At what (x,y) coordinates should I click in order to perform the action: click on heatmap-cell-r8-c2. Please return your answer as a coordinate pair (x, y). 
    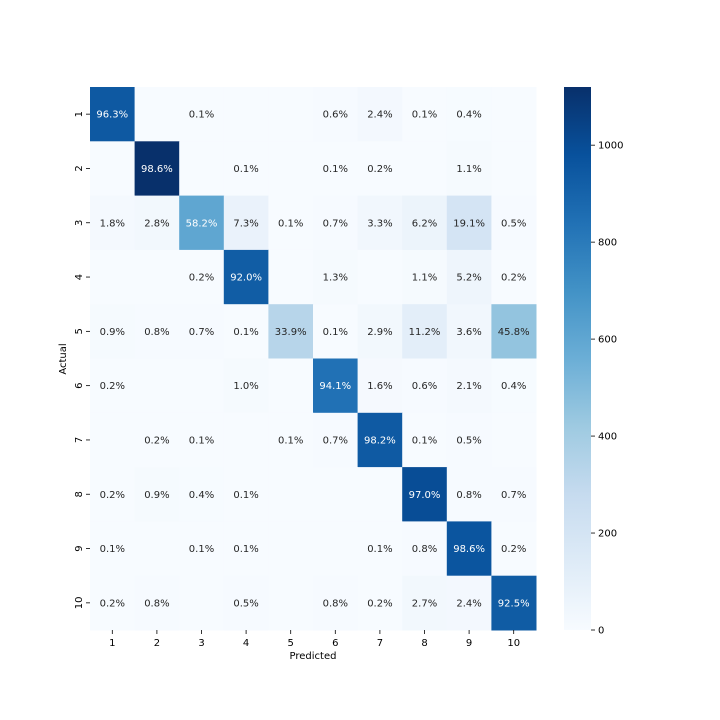
    Looking at the image, I should click on (157, 494).